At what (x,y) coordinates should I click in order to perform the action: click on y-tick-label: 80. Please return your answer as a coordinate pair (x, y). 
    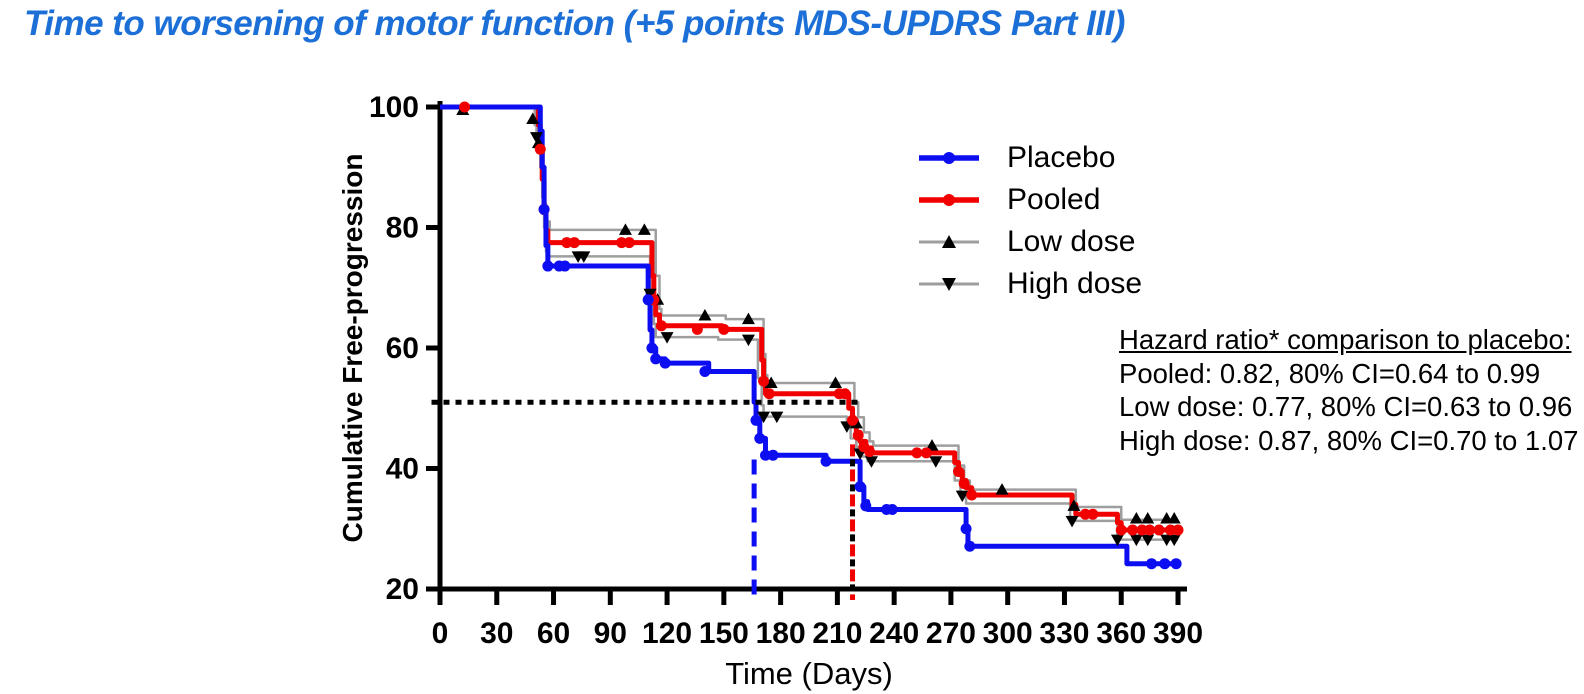
    Looking at the image, I should click on (402, 228).